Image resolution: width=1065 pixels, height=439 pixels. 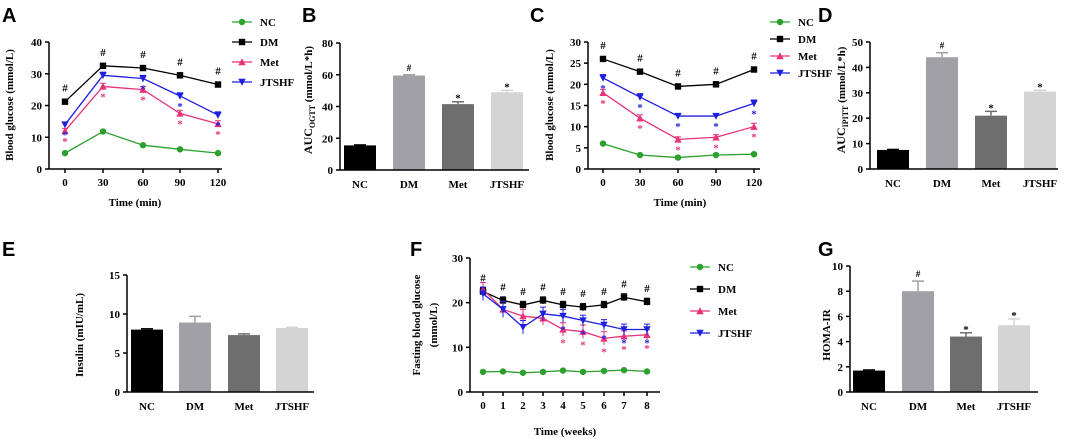 What do you see at coordinates (858, 145) in the screenshot?
I see `panel-d-y-tick-label: 10` at bounding box center [858, 145].